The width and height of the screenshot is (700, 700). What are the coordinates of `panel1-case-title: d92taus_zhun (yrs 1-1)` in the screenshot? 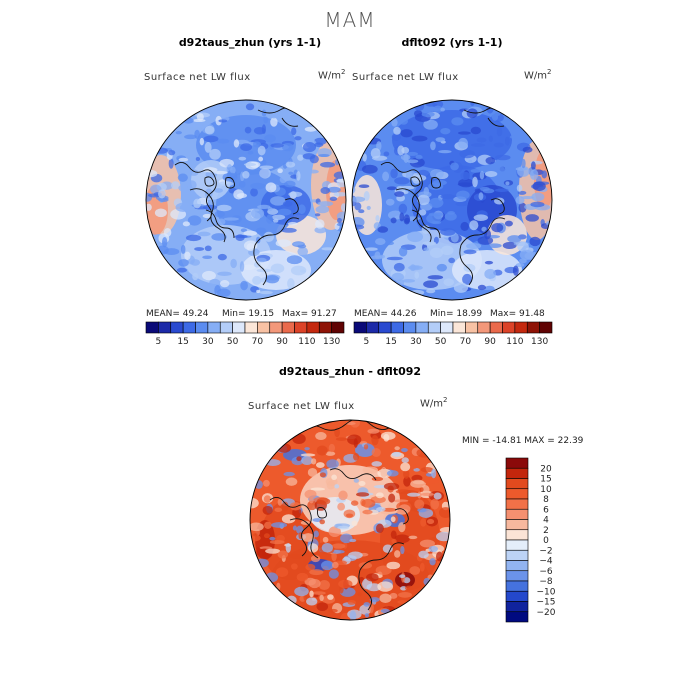 It's located at (250, 42).